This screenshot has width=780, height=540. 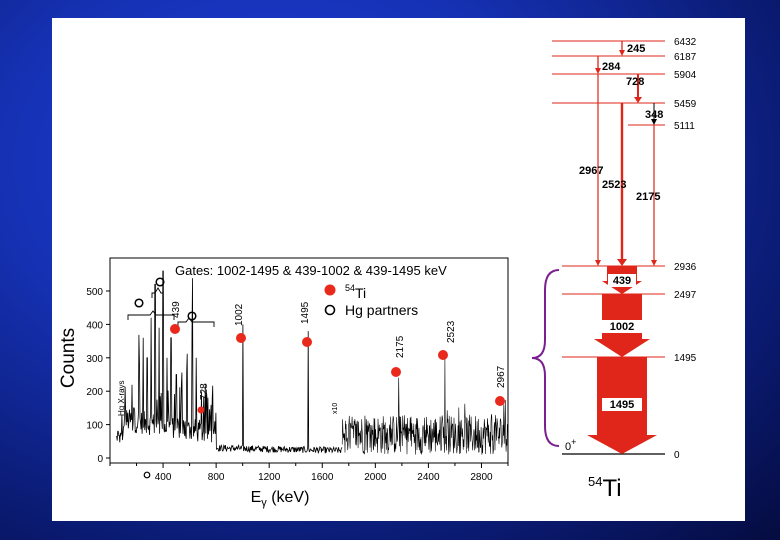 I want to click on y-tick-label: 400, so click(x=94, y=325).